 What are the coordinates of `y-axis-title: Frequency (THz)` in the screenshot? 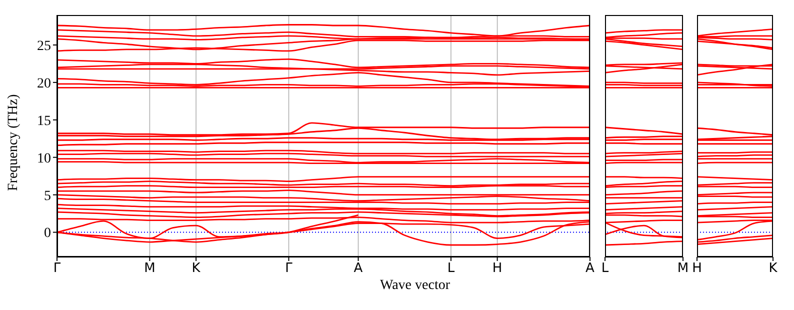 It's located at (13, 142).